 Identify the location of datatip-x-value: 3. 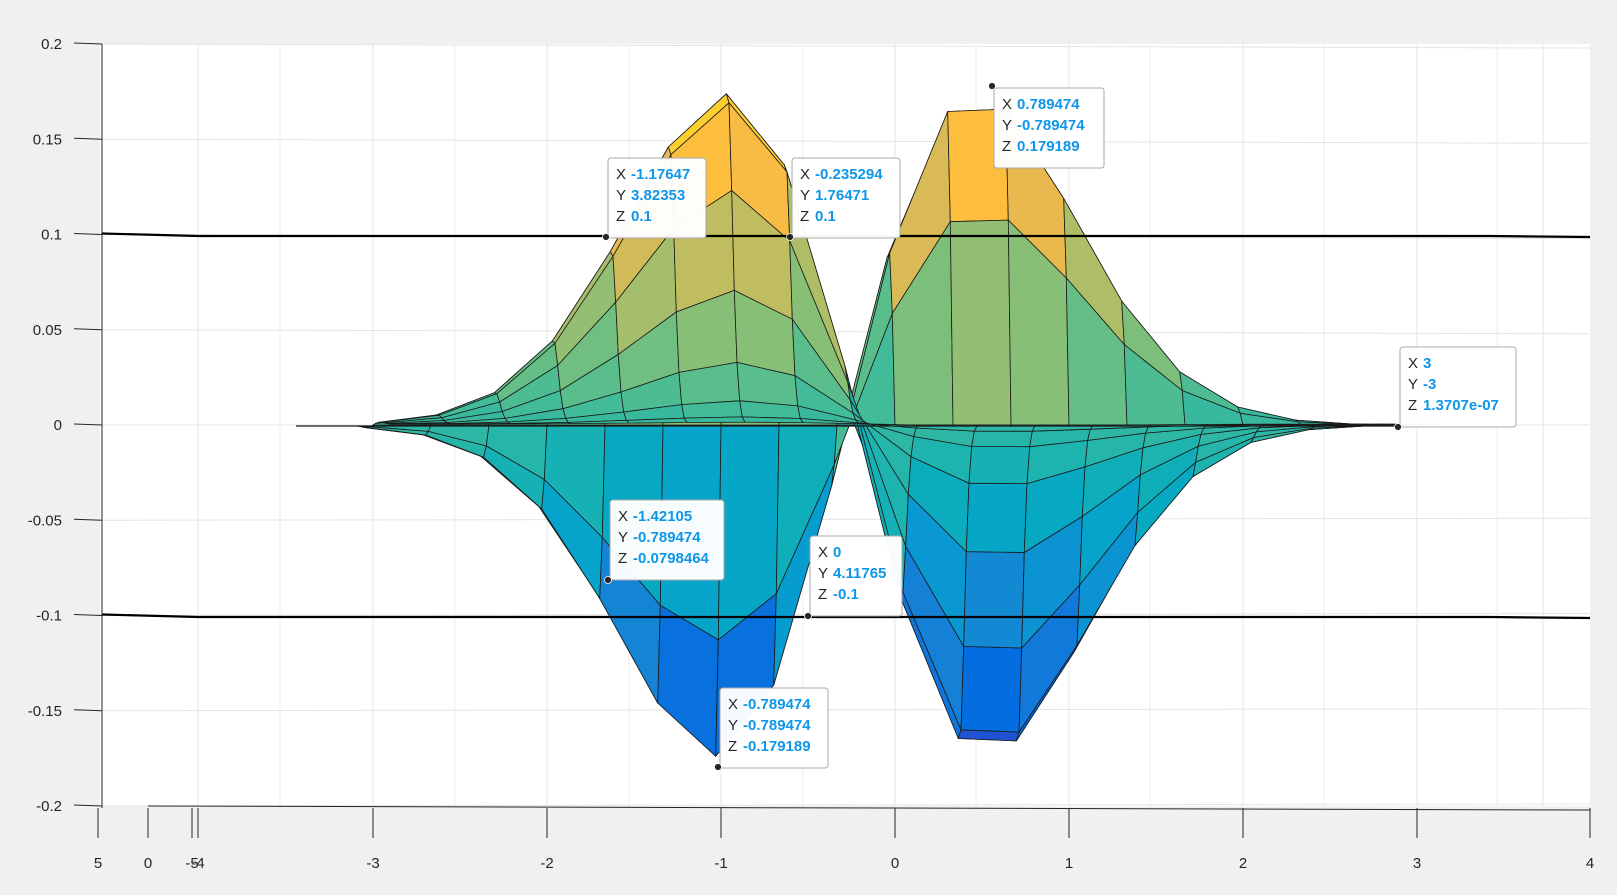
(1427, 363).